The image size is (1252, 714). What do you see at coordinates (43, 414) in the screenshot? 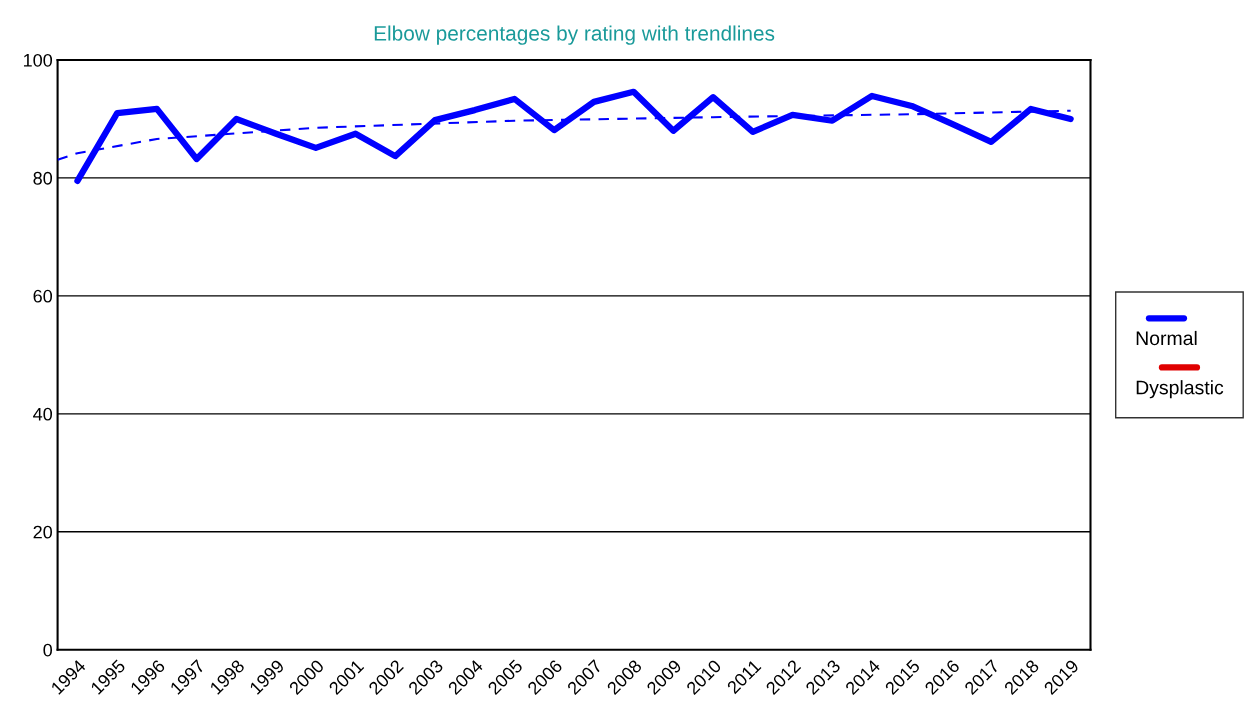
I see `y-tick-label: 40` at bounding box center [43, 414].